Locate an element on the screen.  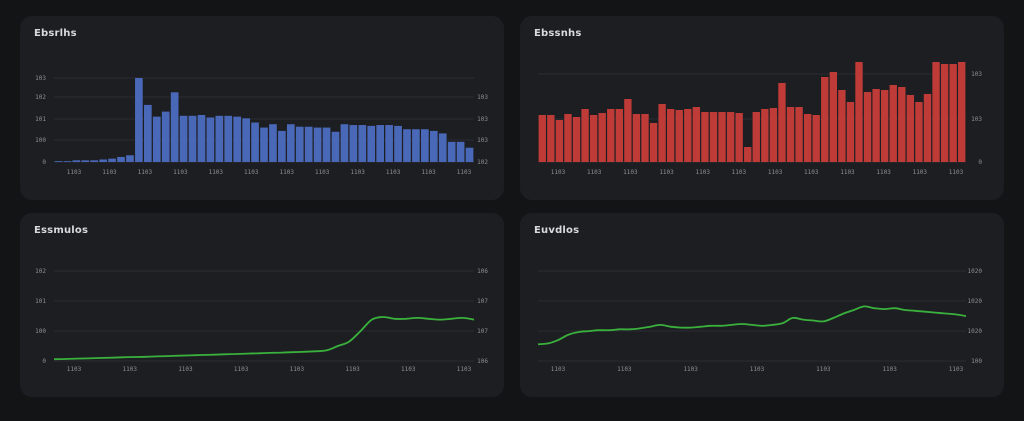
chart-title: Ebssnhs is located at coordinates (558, 33).